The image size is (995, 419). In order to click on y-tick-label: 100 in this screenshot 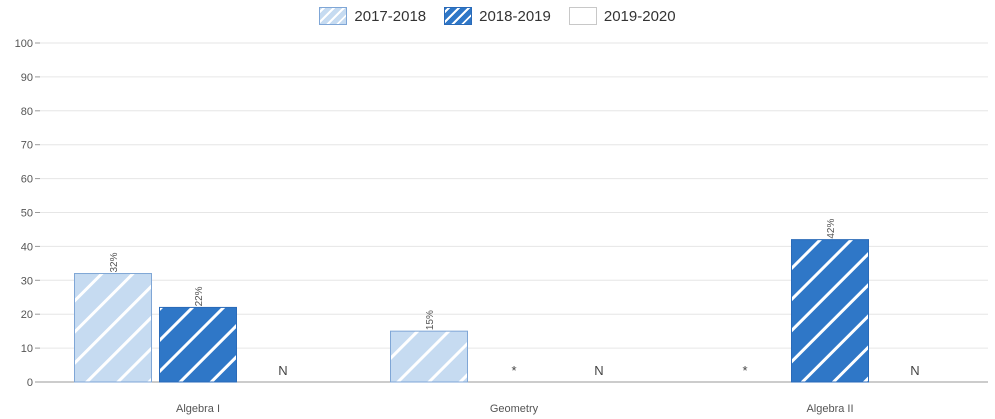, I will do `click(24, 44)`.